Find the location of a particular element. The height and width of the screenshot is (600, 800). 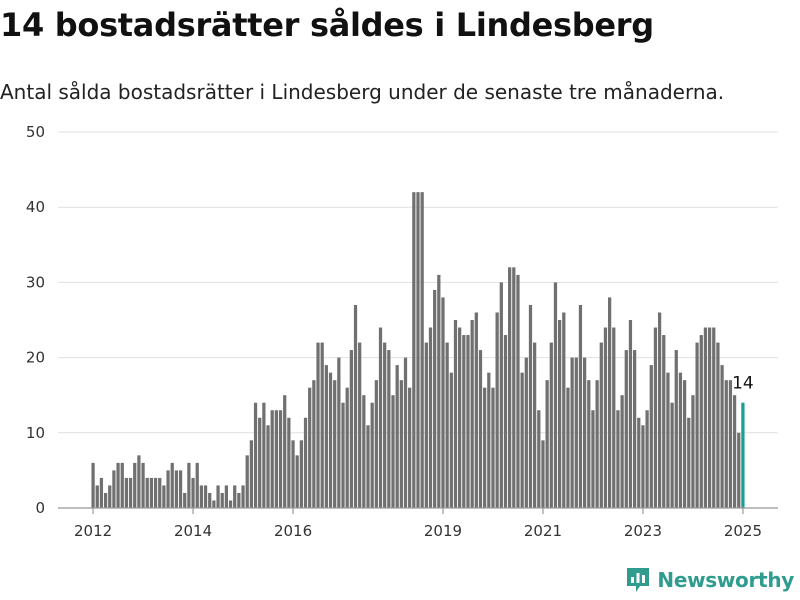

x-tick-label: 2021 is located at coordinates (543, 531).